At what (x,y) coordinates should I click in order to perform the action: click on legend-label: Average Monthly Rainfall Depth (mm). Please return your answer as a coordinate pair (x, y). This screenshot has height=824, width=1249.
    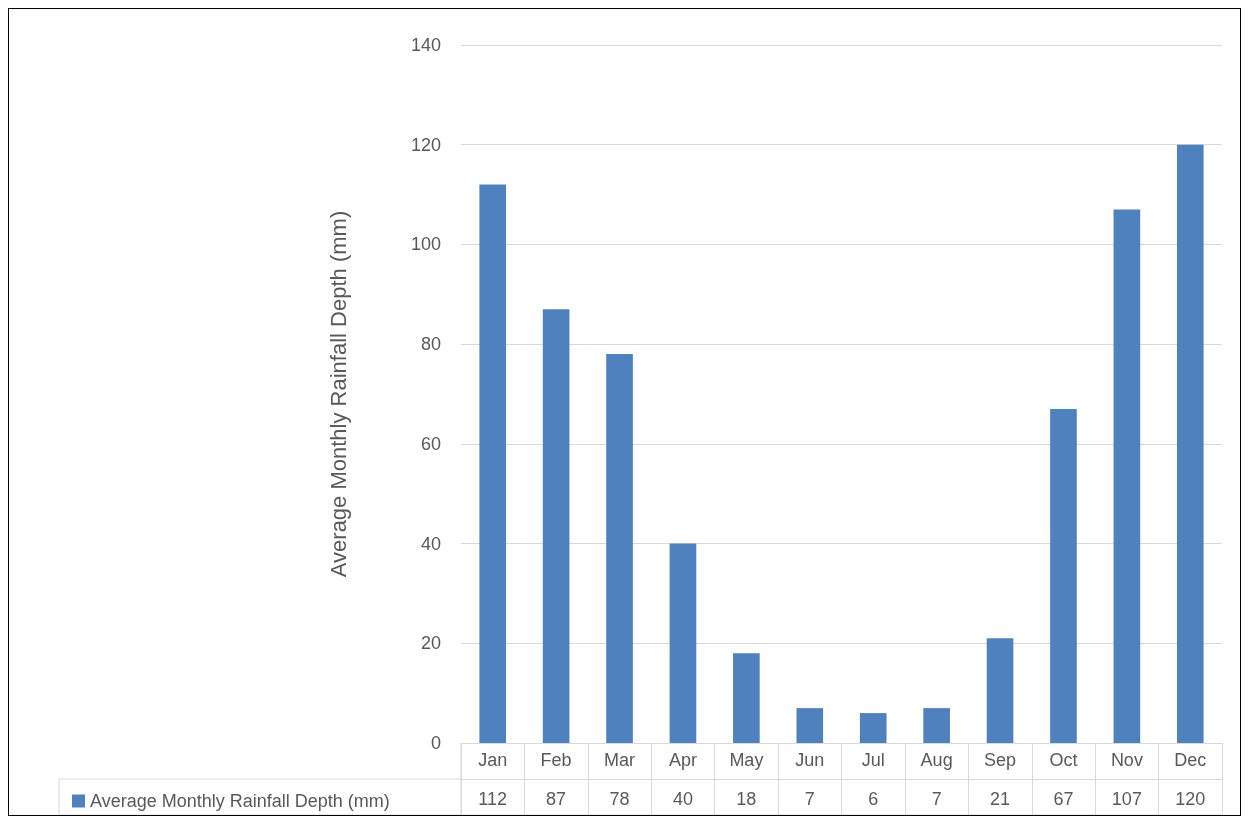
    Looking at the image, I should click on (240, 801).